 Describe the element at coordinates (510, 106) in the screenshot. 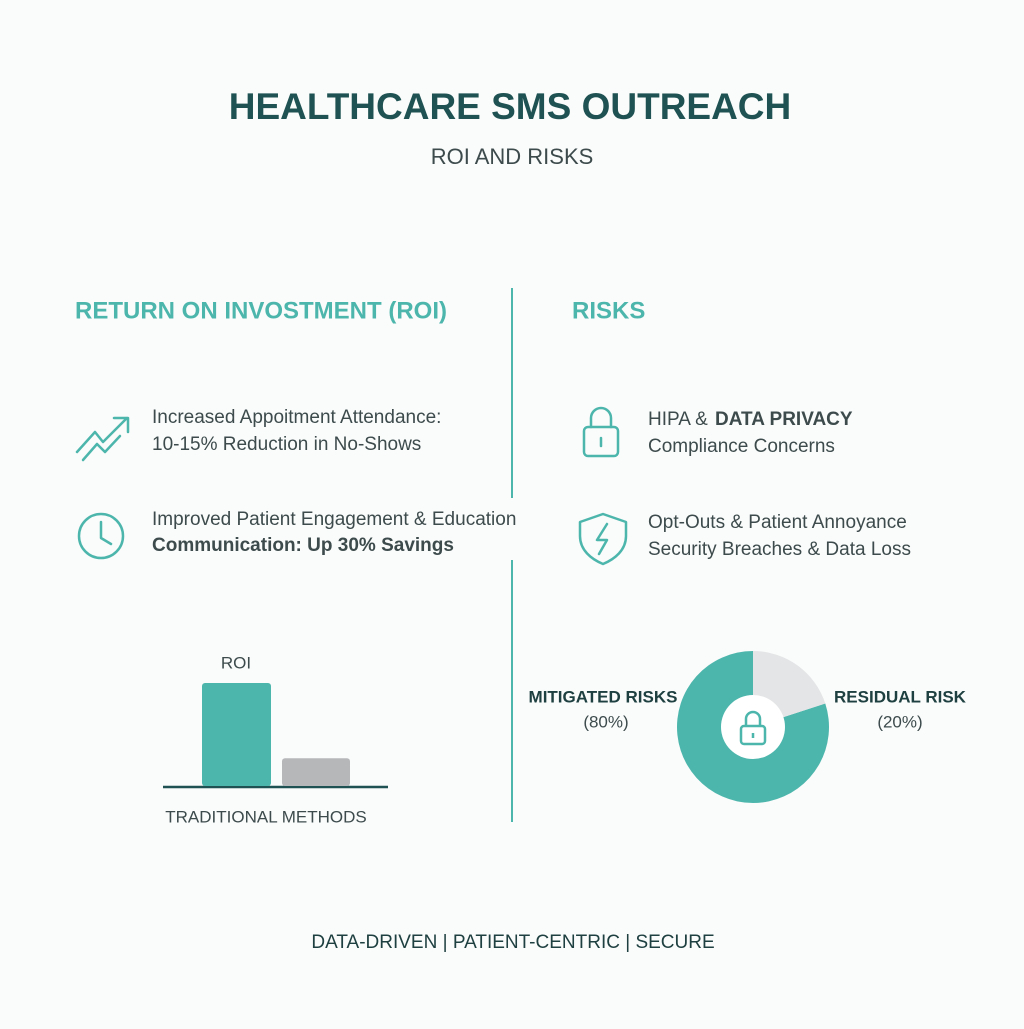

I see `title: HEALTHCARE SMS OUTREACH` at that location.